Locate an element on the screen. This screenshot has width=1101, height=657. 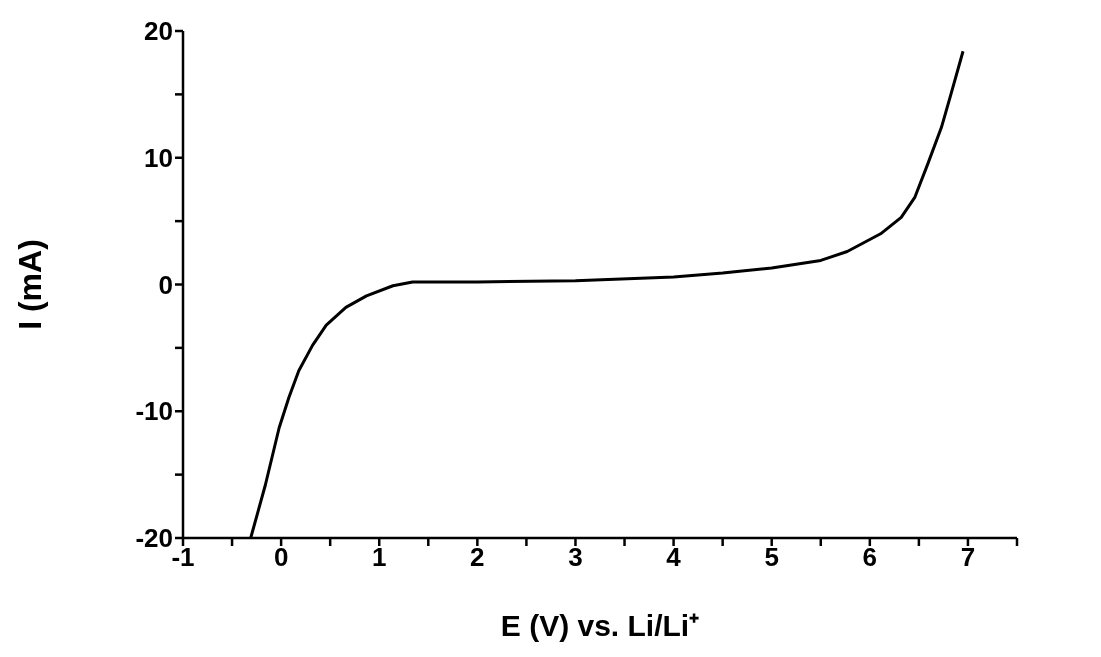
x-tick-label: 7 is located at coordinates (968, 557).